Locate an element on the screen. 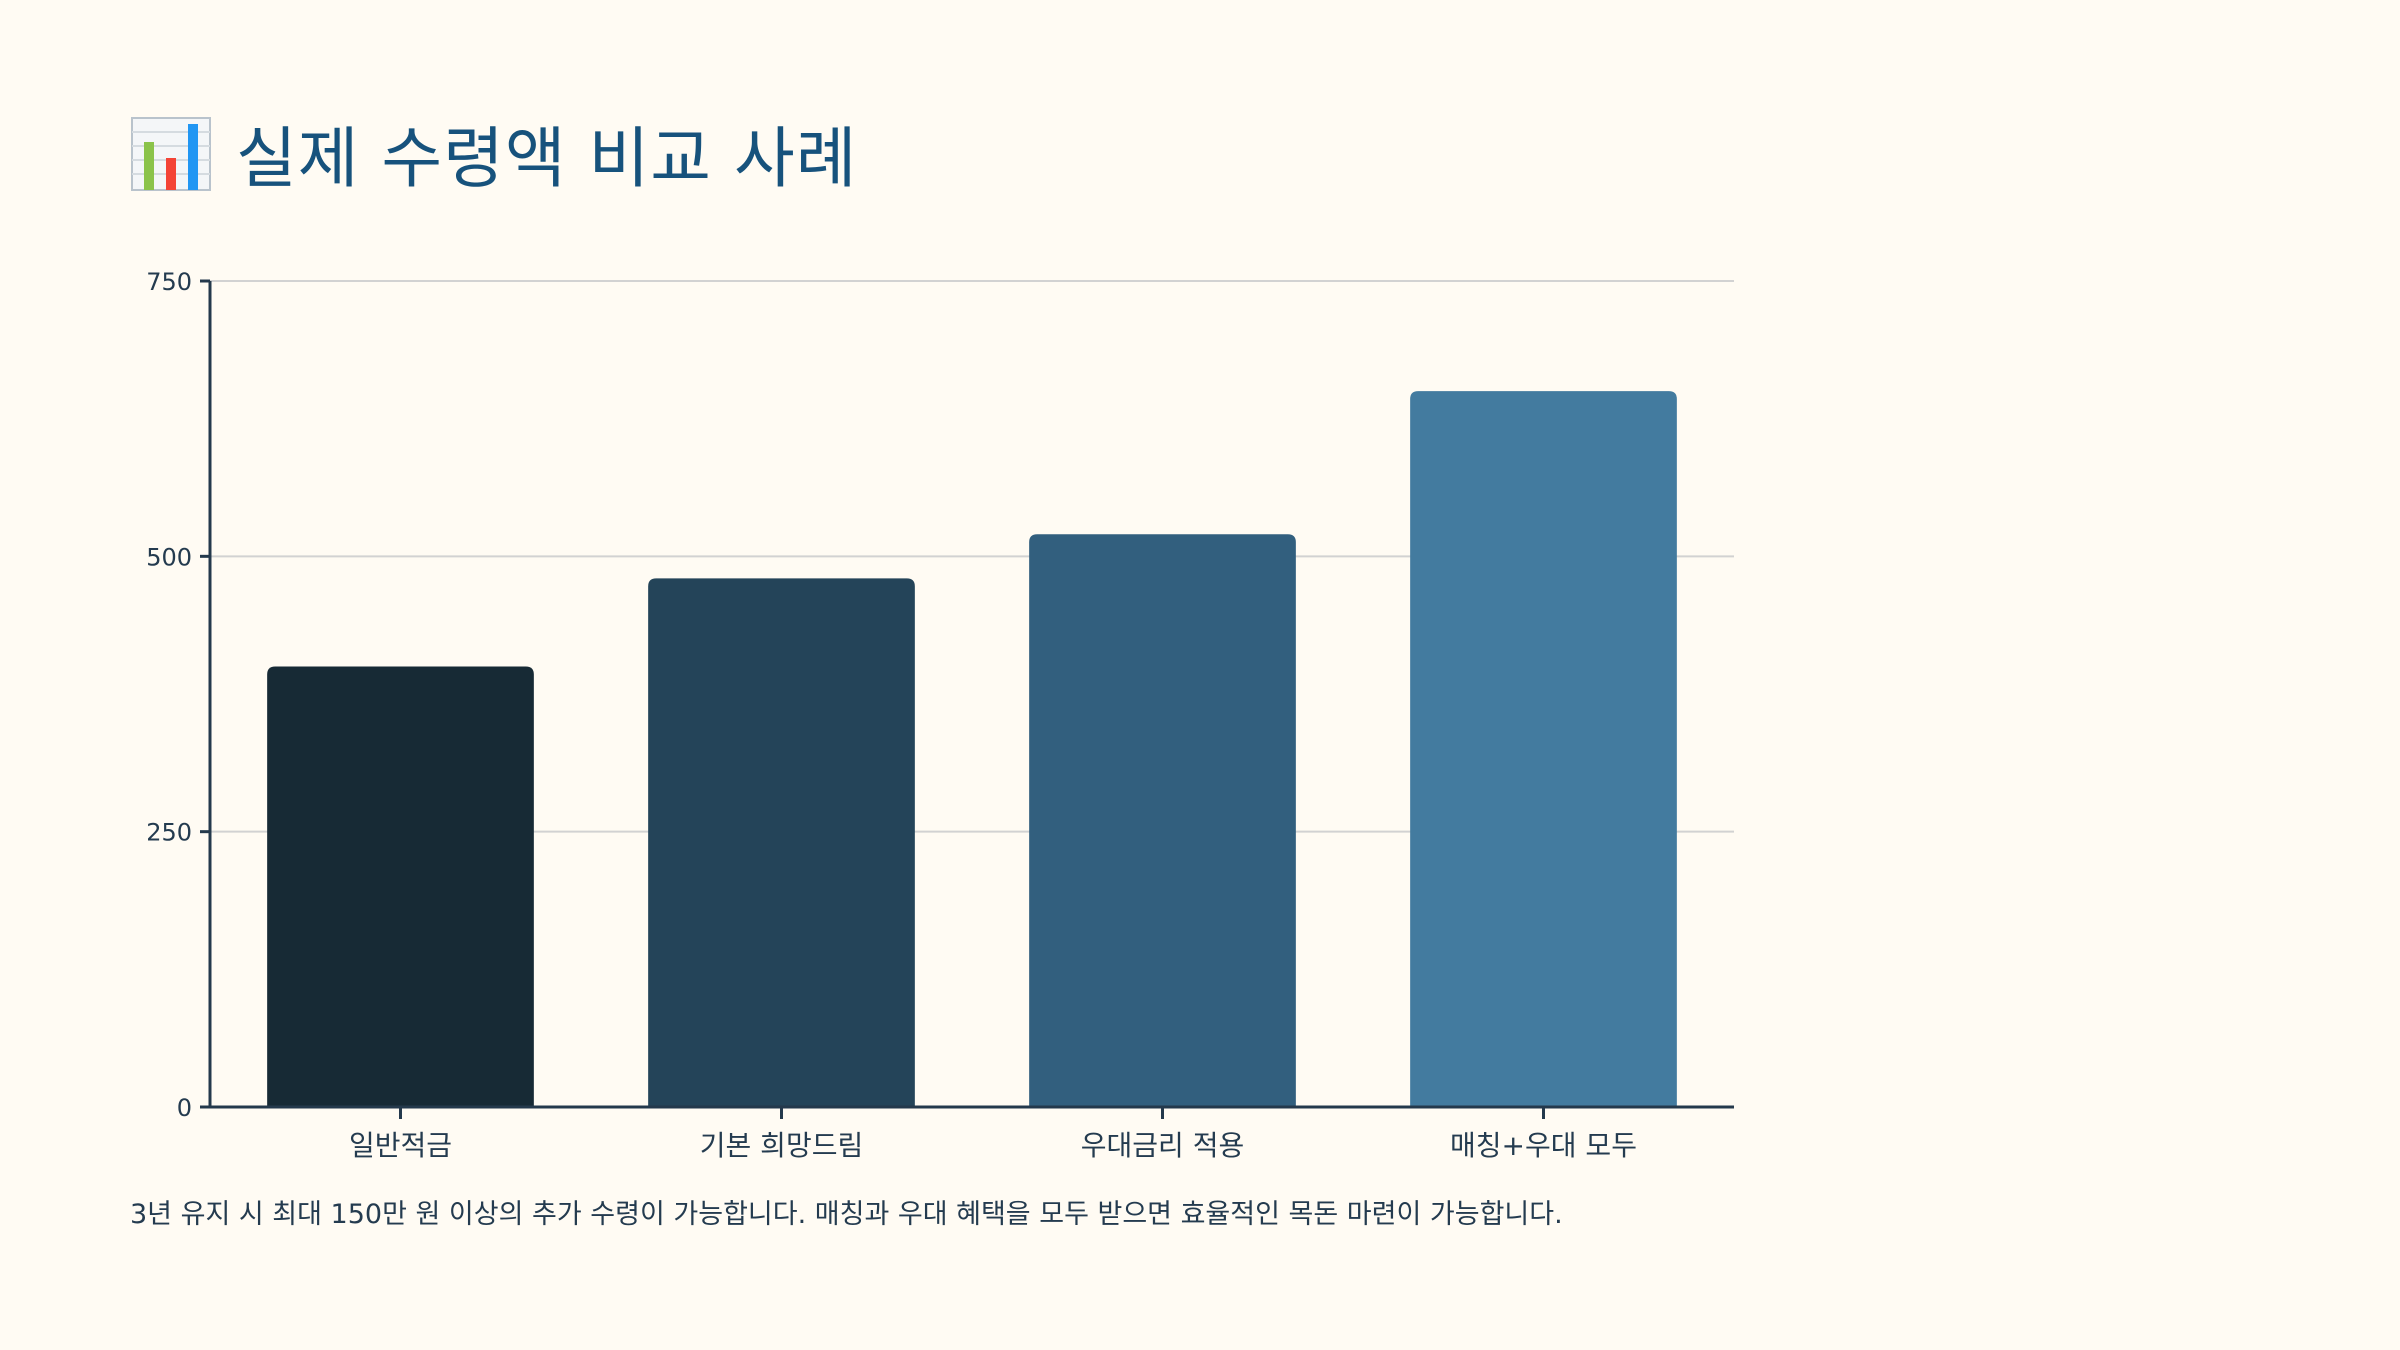 Image resolution: width=2400 pixels, height=1350 pixels. y-tick-label: 0 is located at coordinates (184, 1108).